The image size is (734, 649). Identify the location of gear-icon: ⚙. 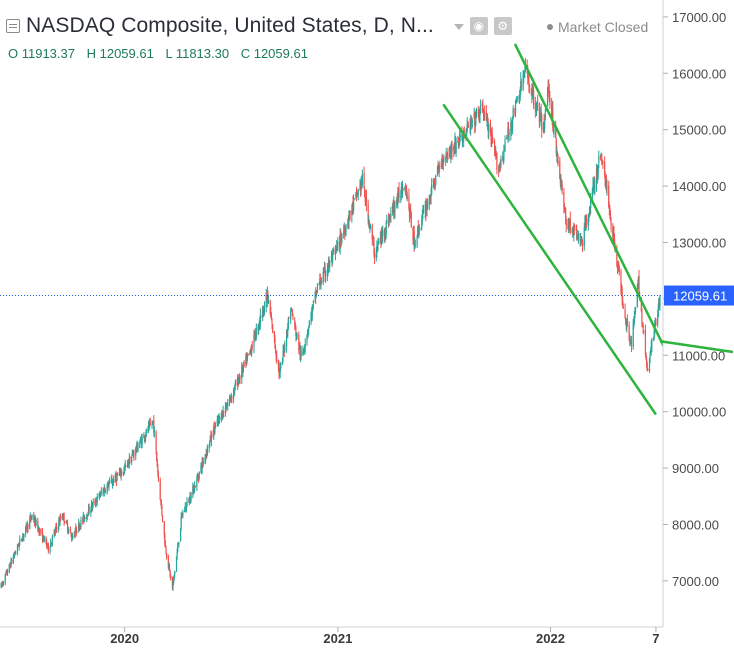
(502, 26).